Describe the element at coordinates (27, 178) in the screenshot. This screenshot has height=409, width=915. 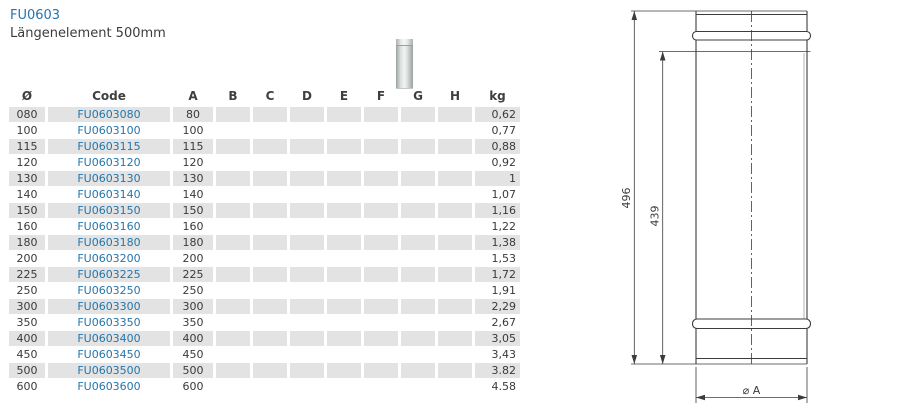
I see `cell-diameter: 130` at that location.